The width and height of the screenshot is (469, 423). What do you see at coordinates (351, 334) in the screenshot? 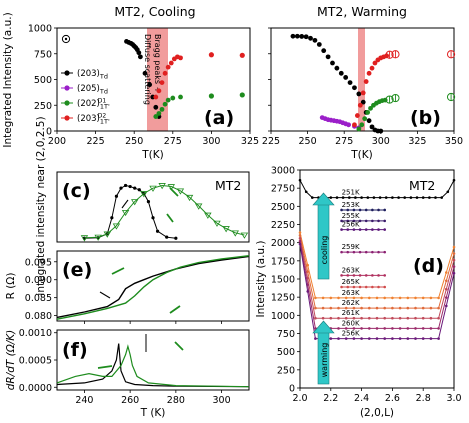
I see `warming-level-label: 256K` at bounding box center [351, 334].